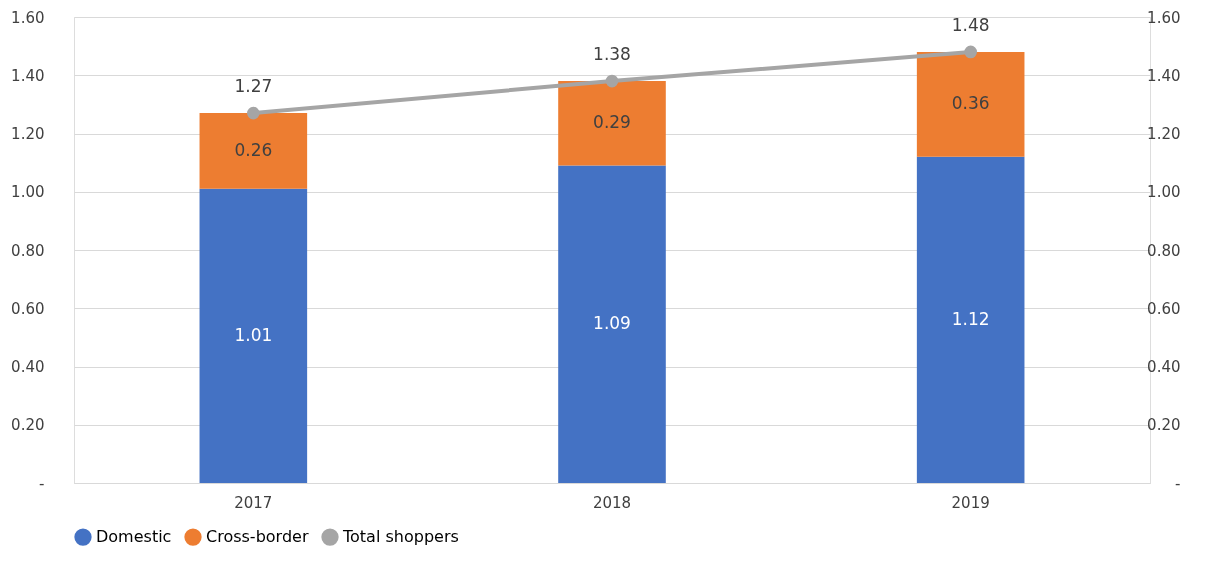  What do you see at coordinates (612, 54) in the screenshot?
I see `data-label: 1.38` at bounding box center [612, 54].